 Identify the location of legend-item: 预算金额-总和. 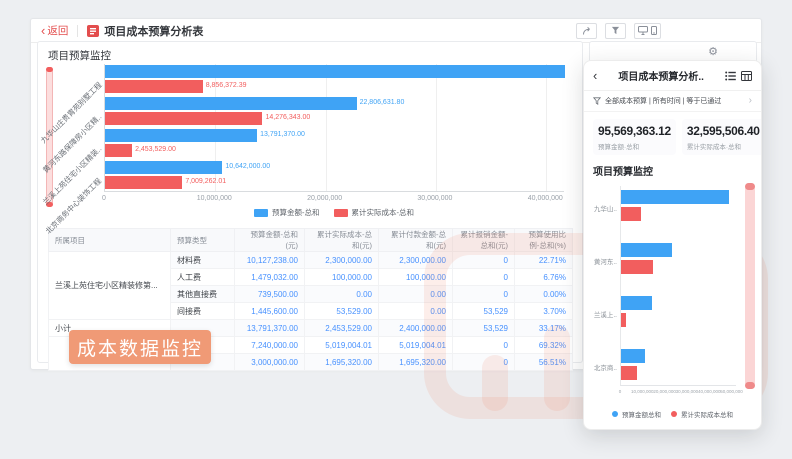
(287, 212).